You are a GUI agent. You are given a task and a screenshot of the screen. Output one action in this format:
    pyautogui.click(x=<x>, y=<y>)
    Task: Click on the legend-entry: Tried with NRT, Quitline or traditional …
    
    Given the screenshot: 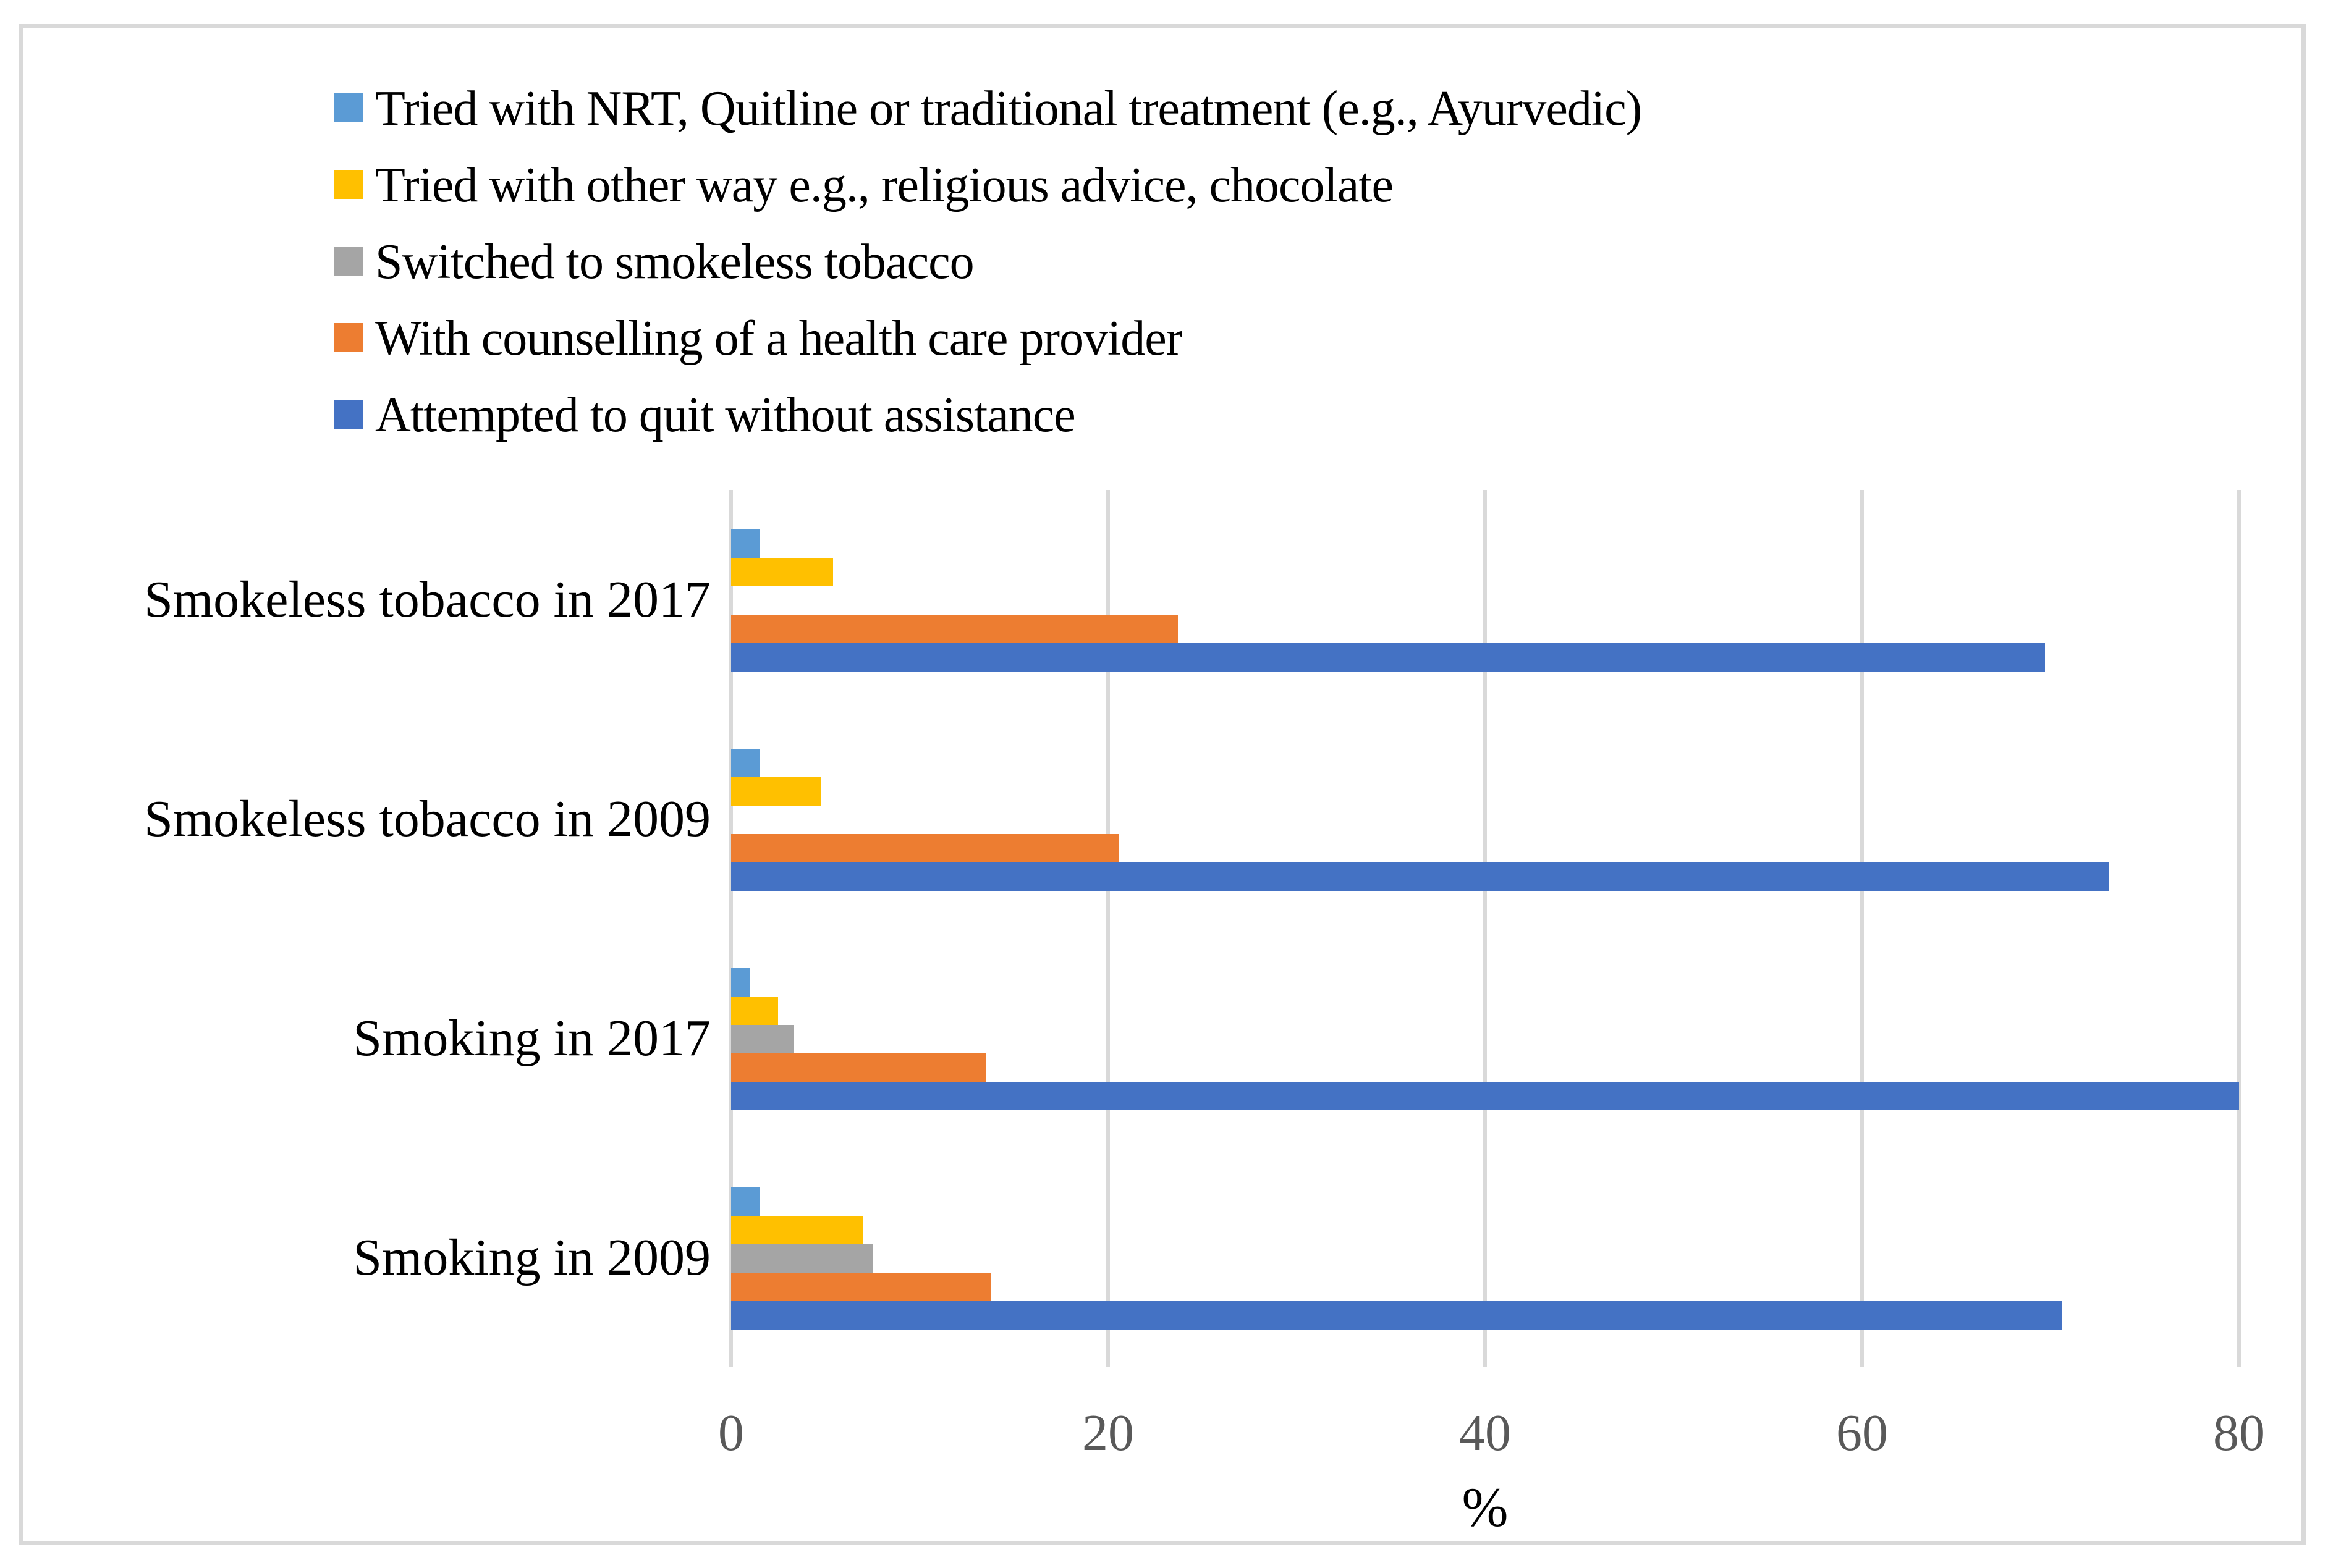 What is the action you would take?
    pyautogui.click(x=988, y=107)
    